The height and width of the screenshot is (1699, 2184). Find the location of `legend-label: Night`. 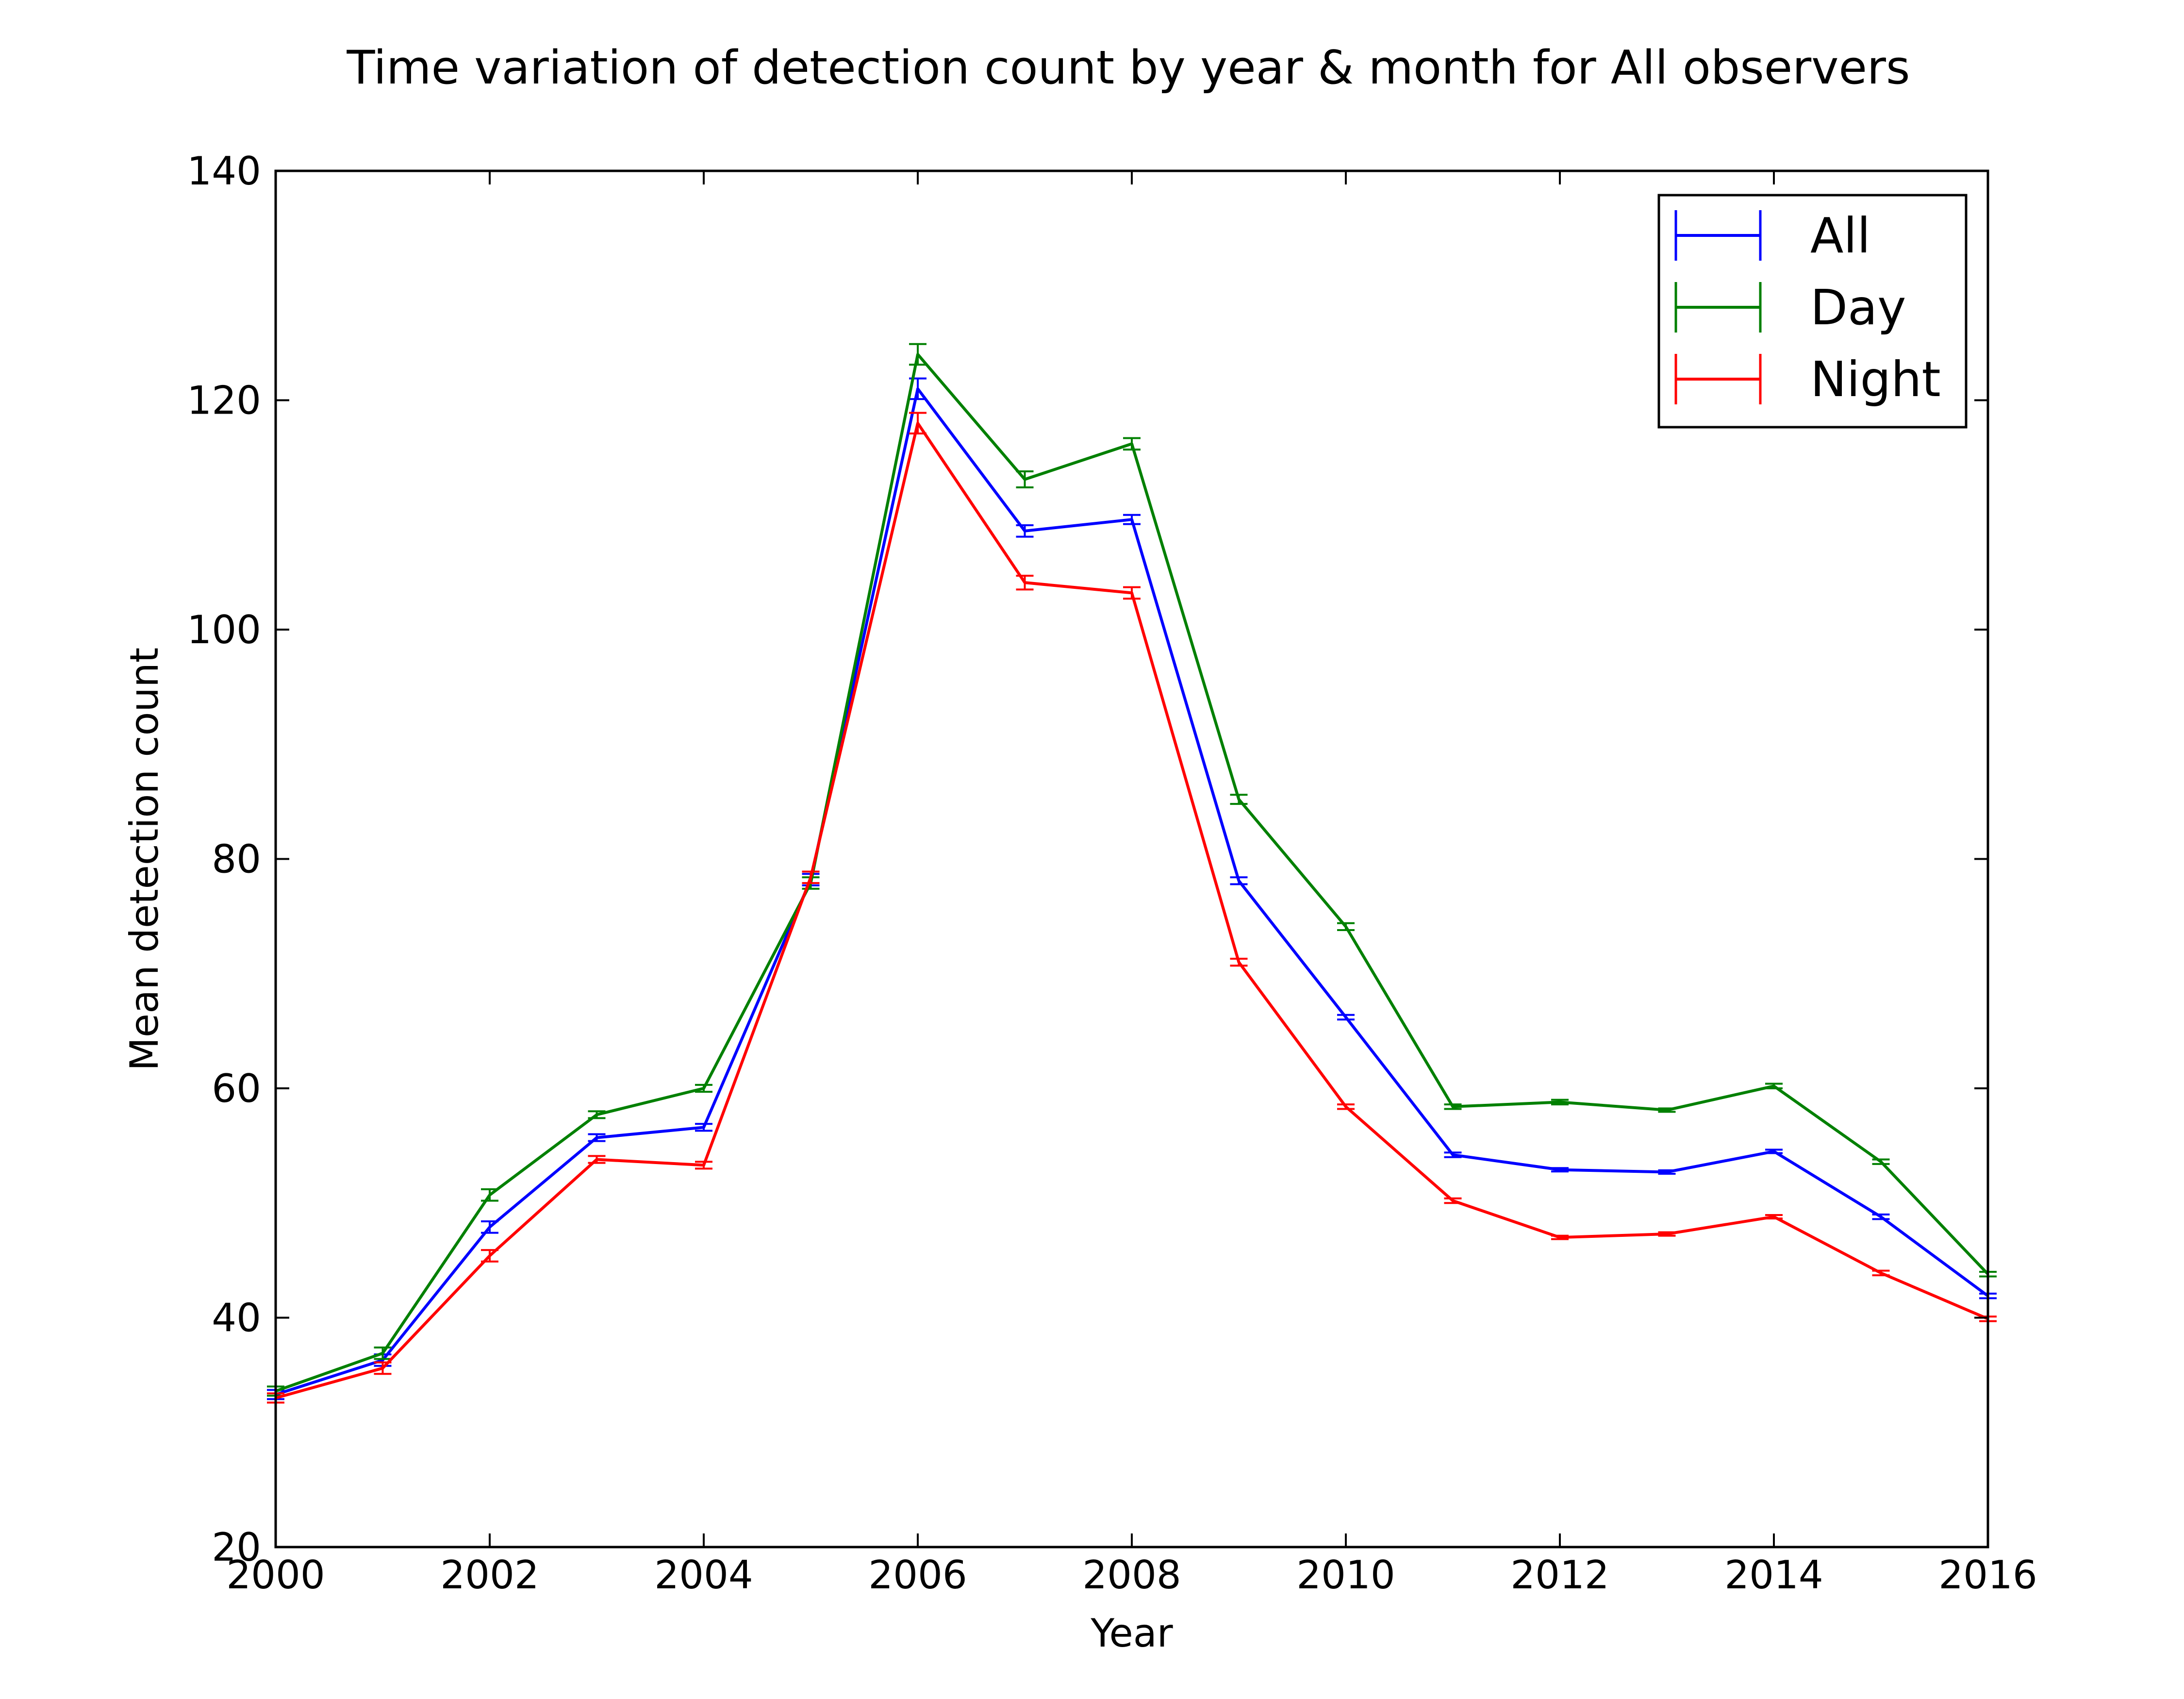

legend-label: Night is located at coordinates (1875, 379).